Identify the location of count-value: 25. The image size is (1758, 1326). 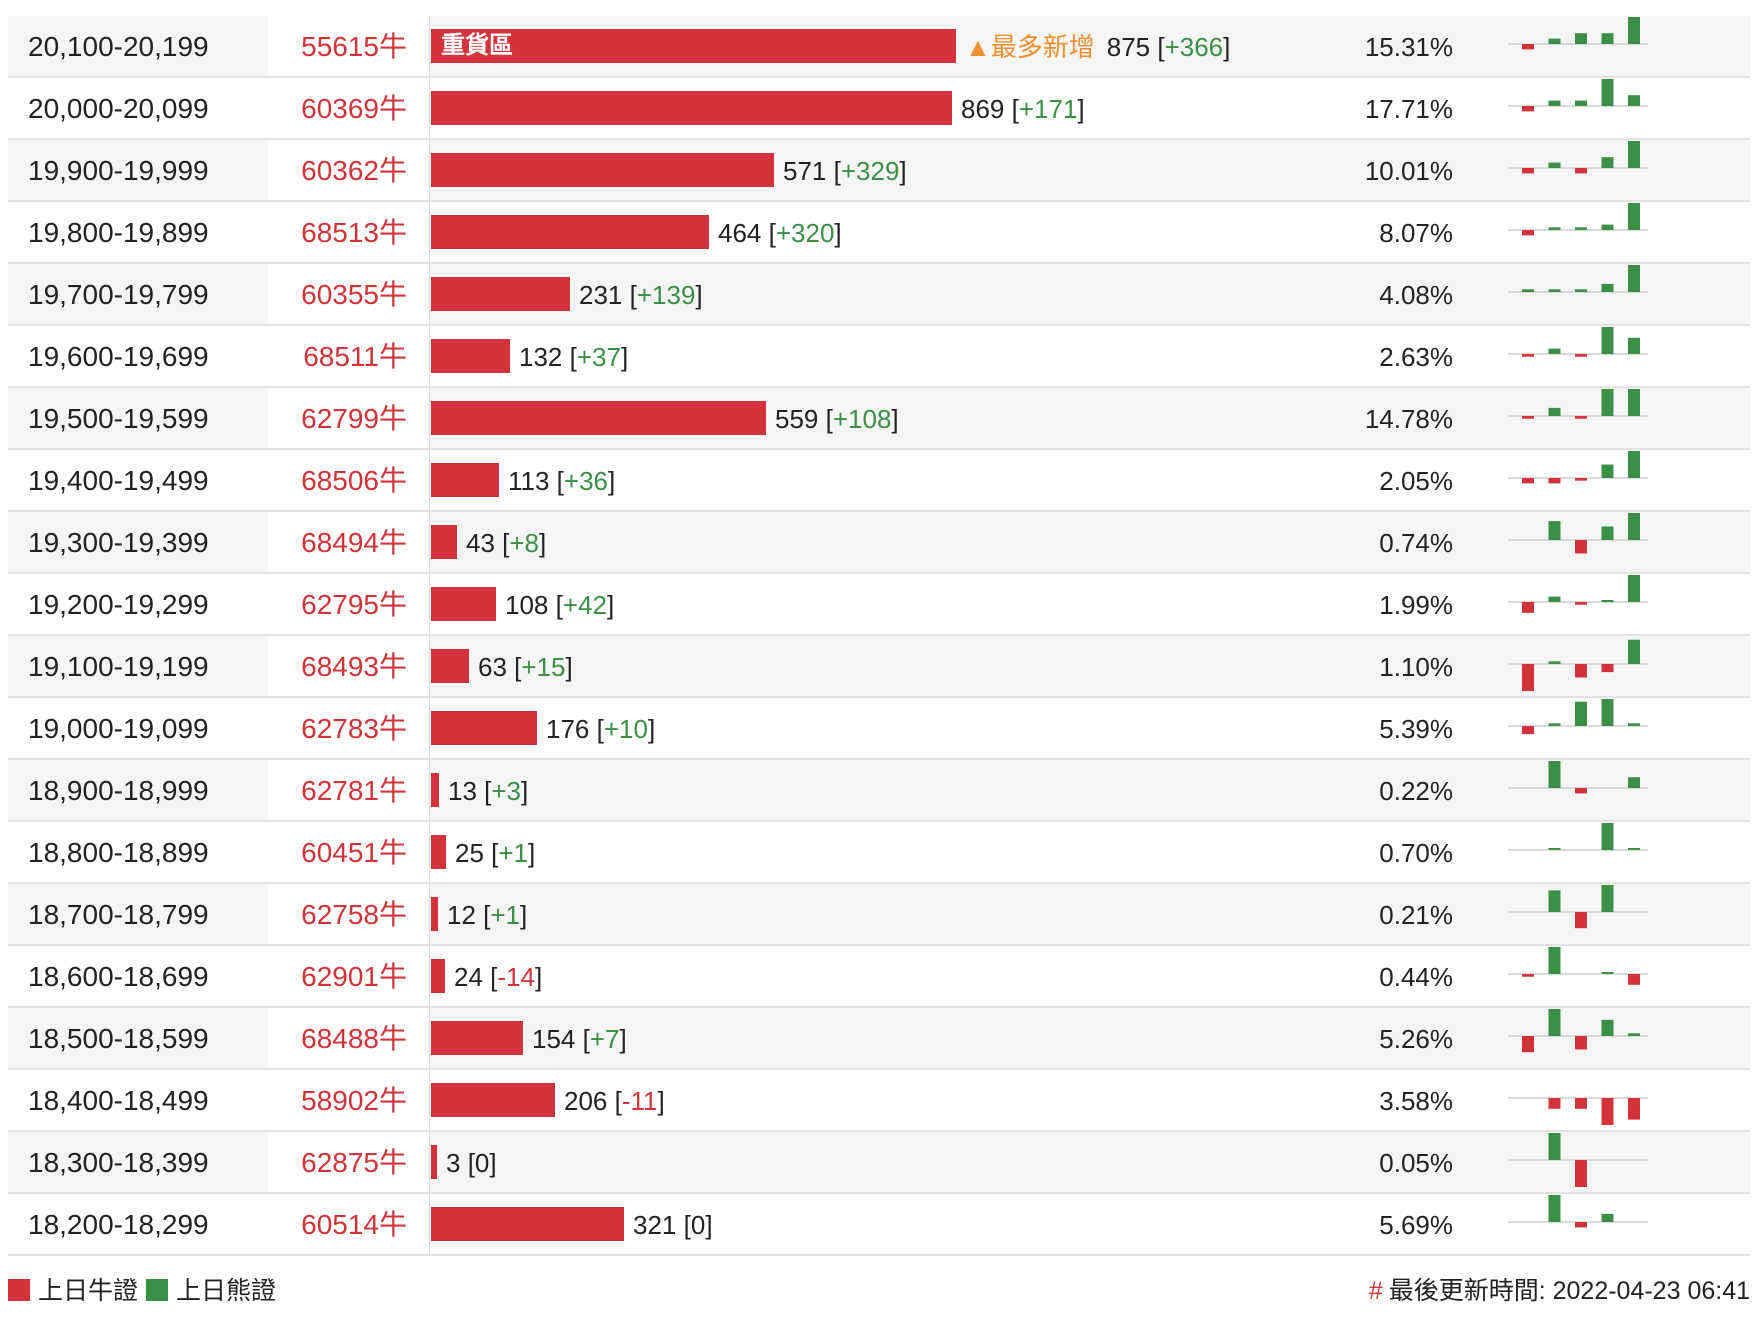
(469, 853).